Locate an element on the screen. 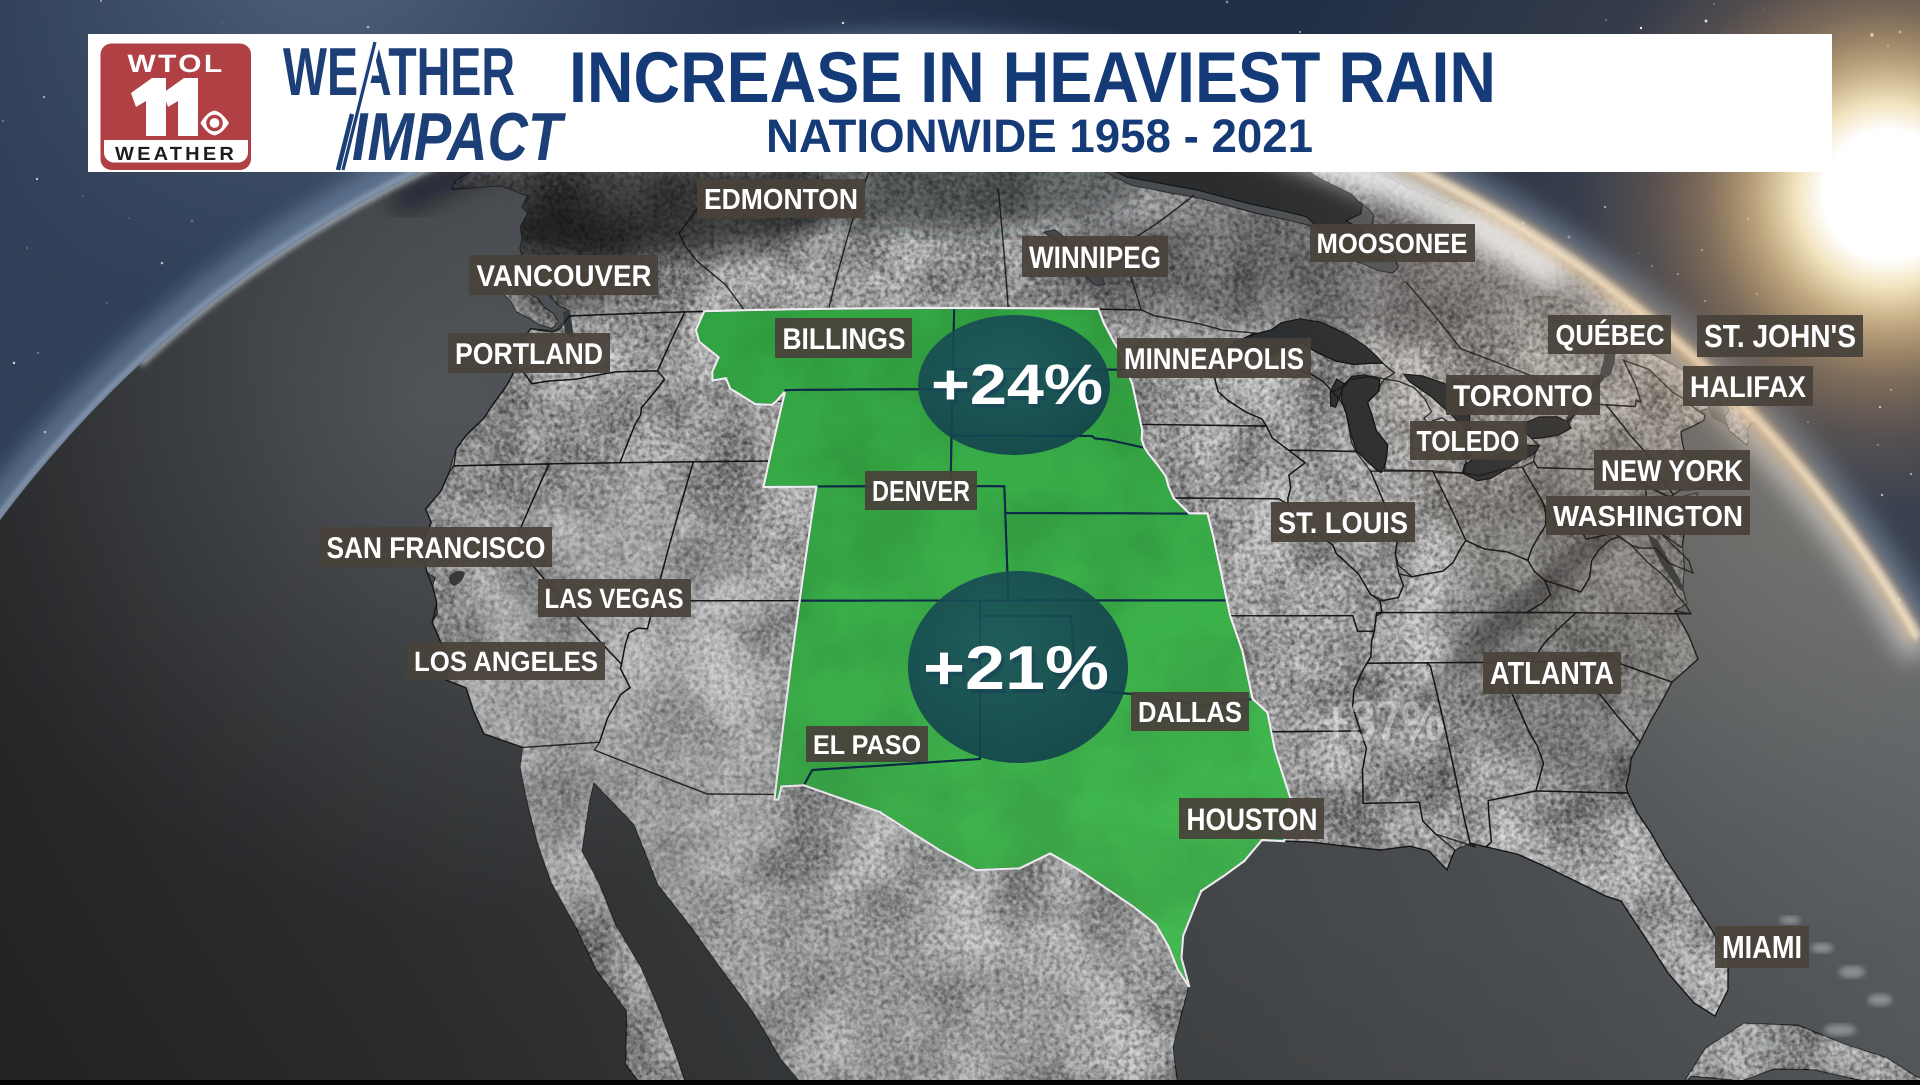  svg-text: PORTLAND is located at coordinates (529, 354).